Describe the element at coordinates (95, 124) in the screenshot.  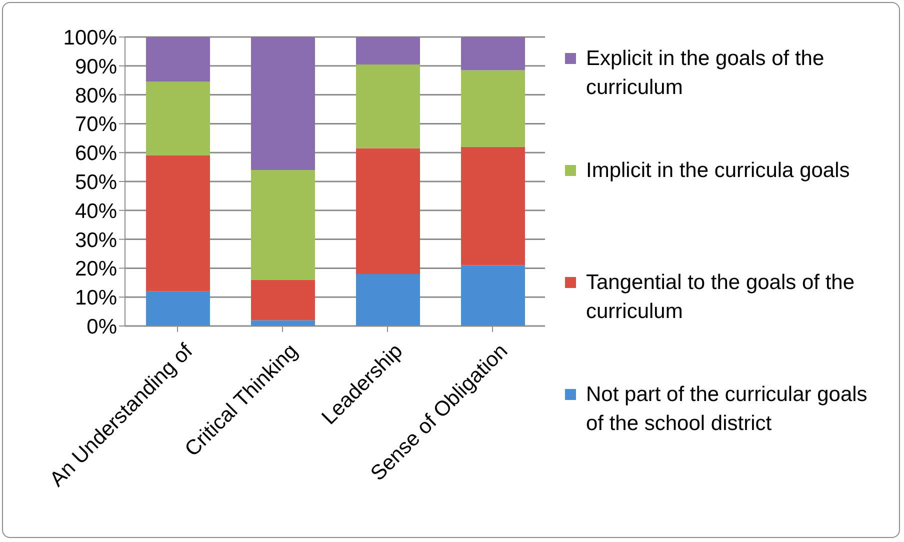
I see `y-tick-label: 70%` at that location.